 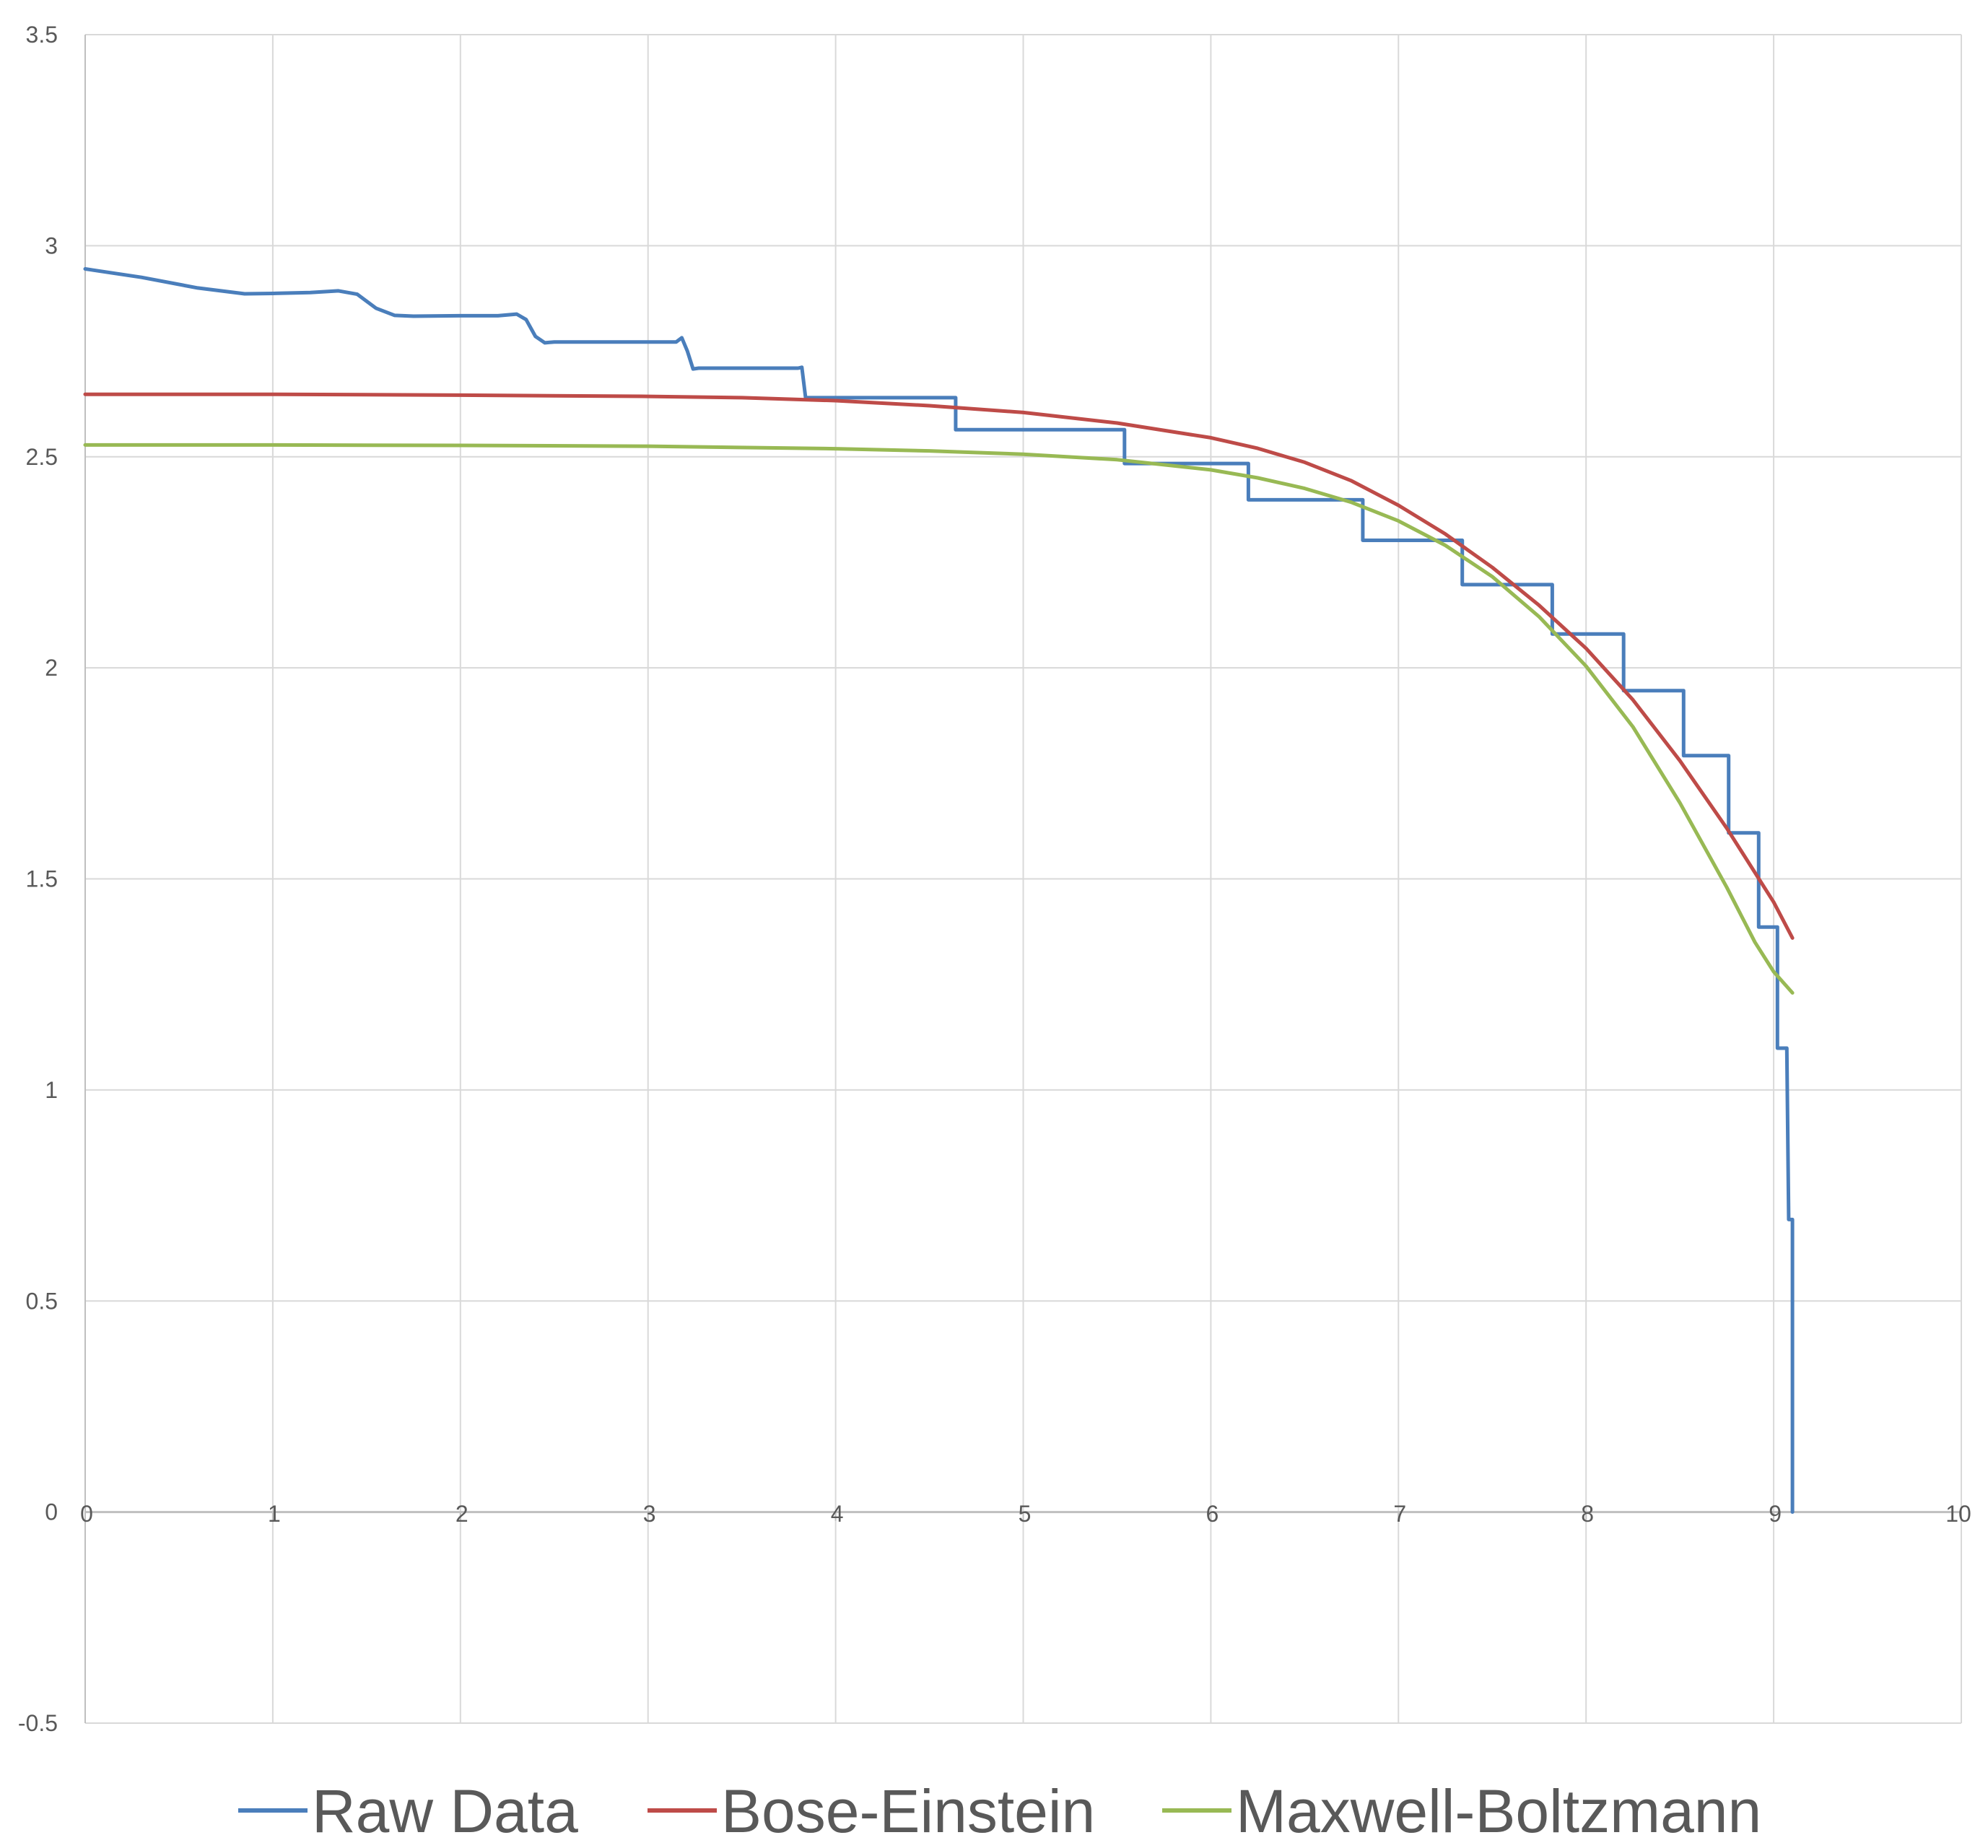 I want to click on x-tick-label: 6, so click(x=1212, y=1514).